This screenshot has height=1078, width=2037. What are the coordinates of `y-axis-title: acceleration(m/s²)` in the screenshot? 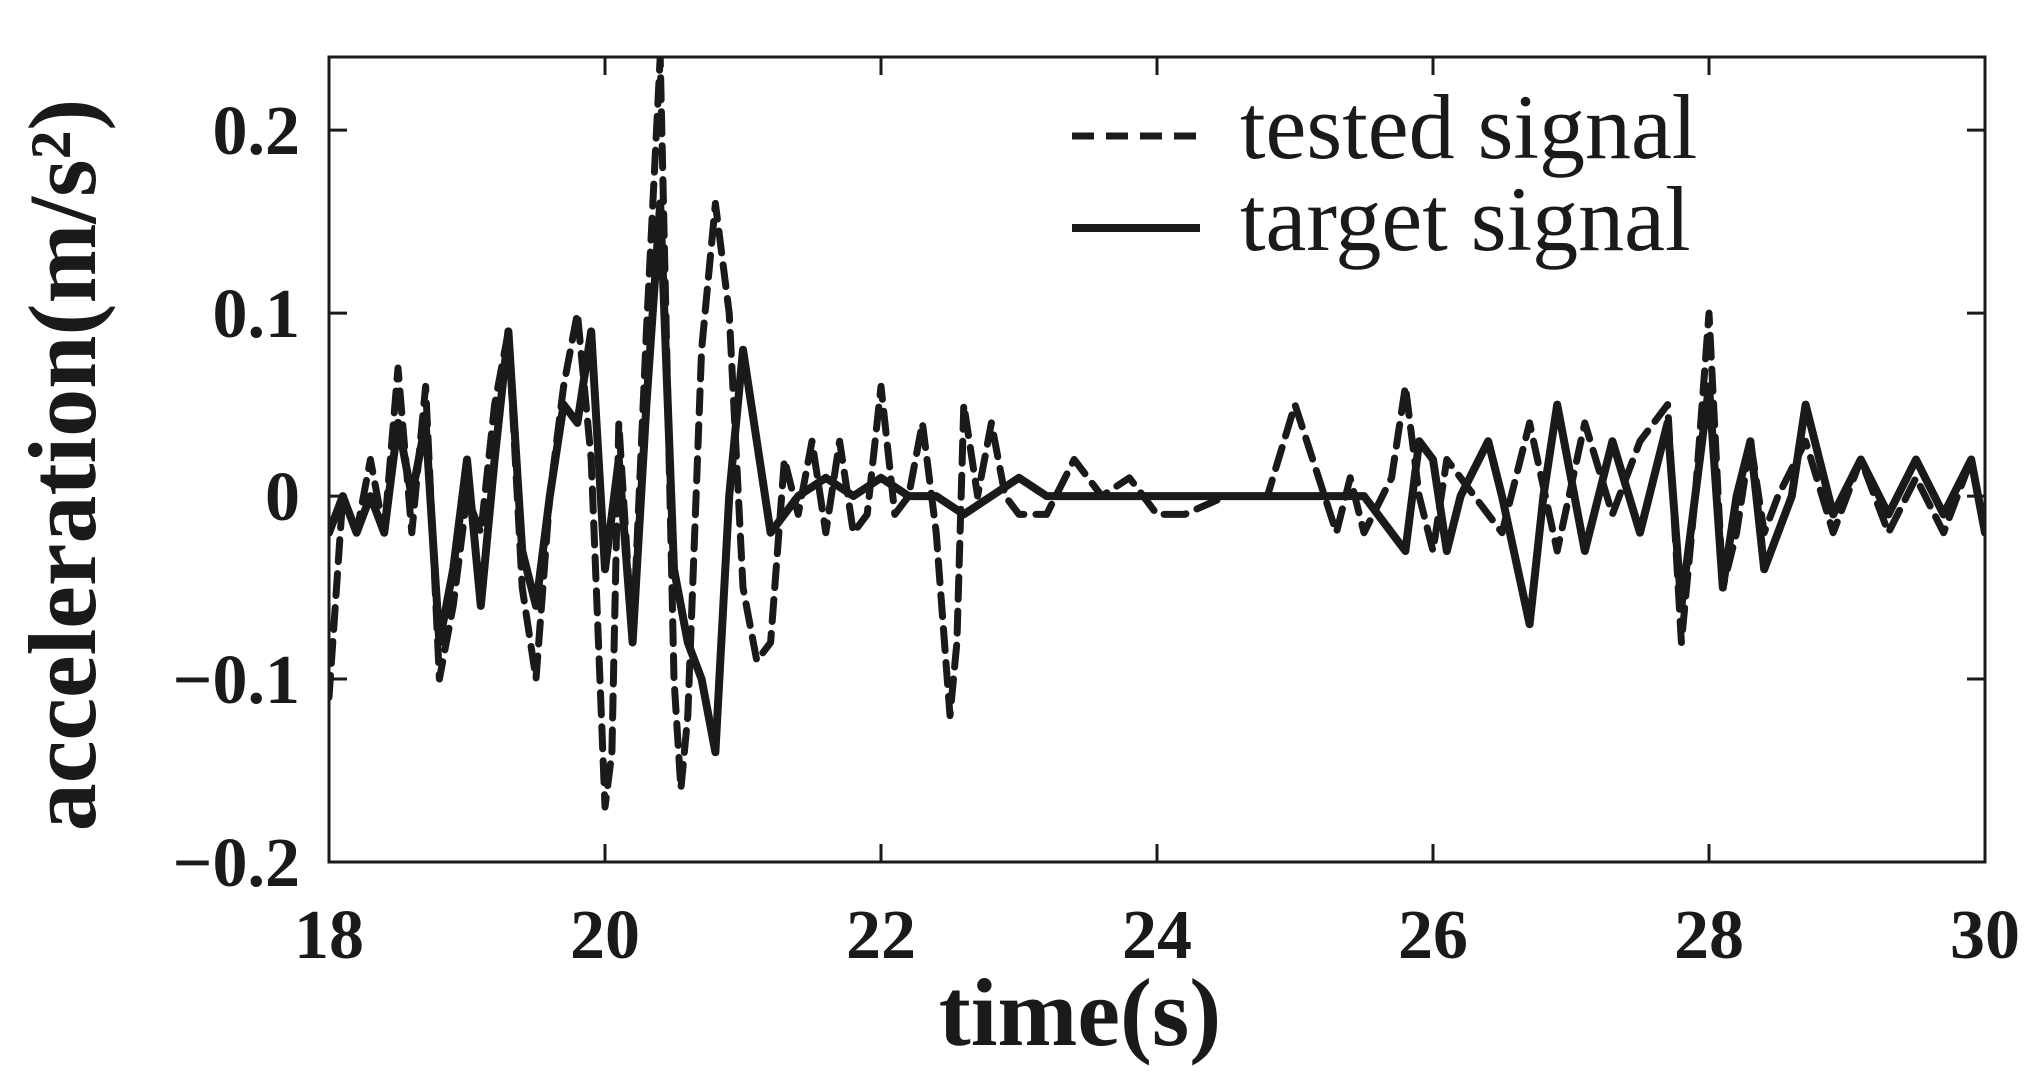 It's located at (62, 465).